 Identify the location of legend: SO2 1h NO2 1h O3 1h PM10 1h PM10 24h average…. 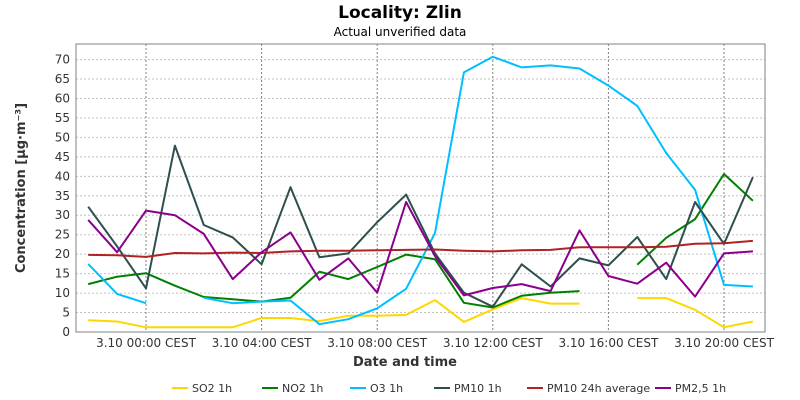
(449, 388).